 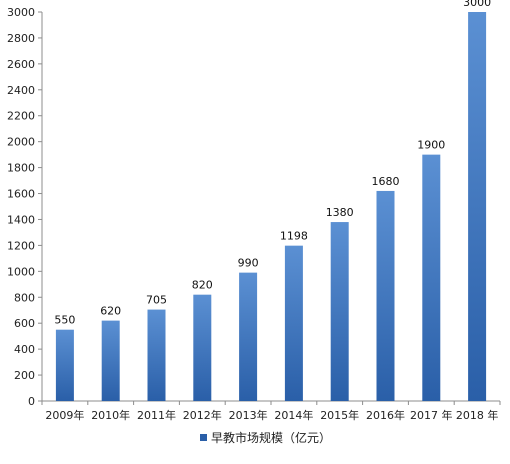 I want to click on y-tick-label: 1000, so click(x=21, y=271).